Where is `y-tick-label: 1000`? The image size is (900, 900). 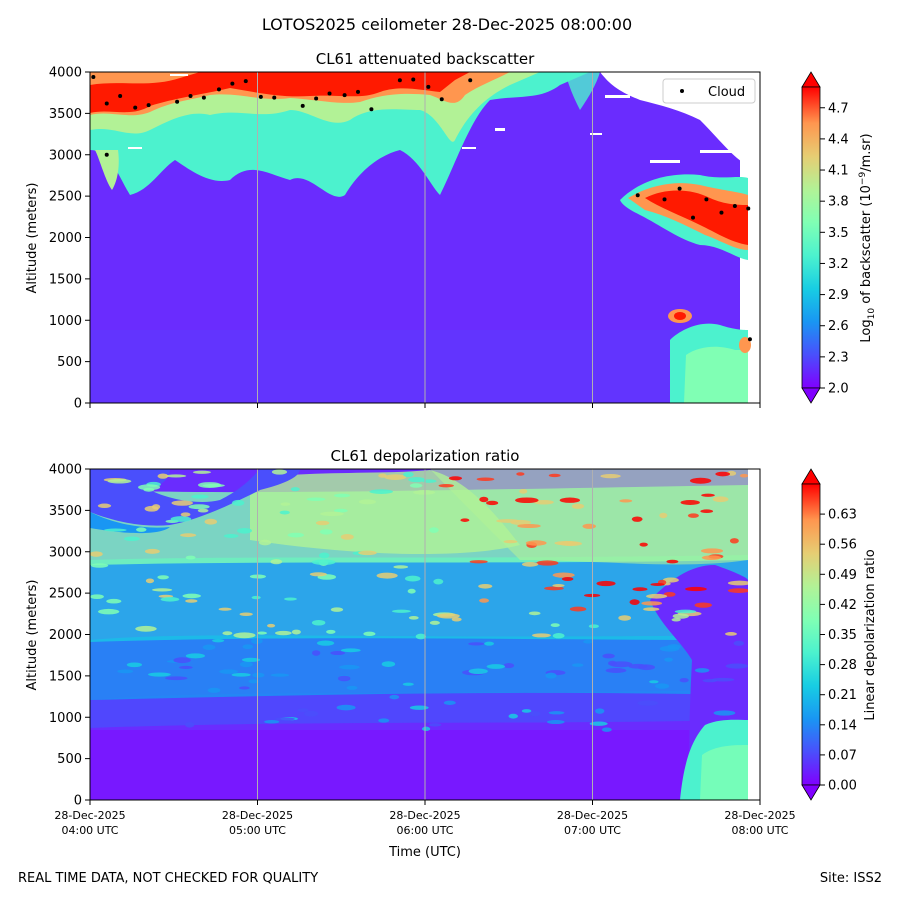
y-tick-label: 1000 is located at coordinates (65, 321).